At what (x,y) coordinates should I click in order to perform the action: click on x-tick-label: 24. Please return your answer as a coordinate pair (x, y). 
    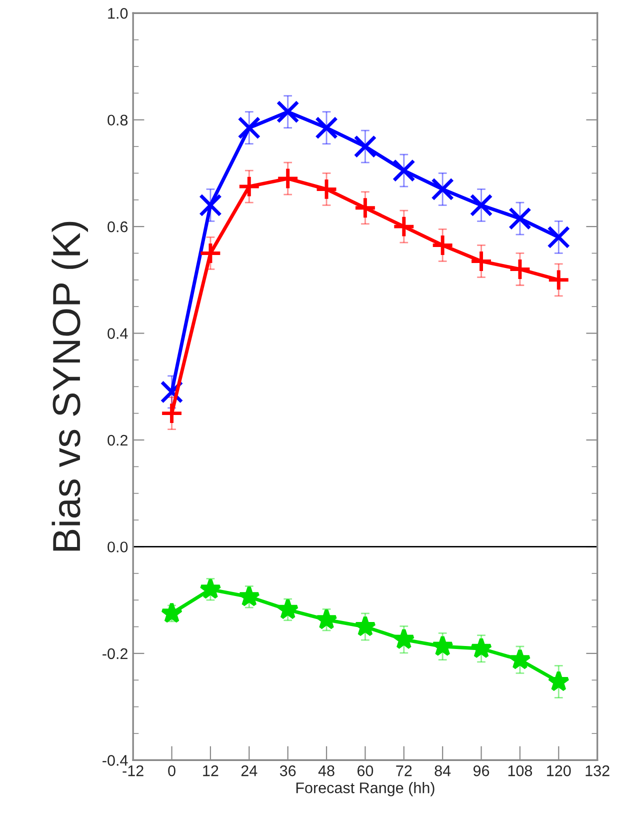
    Looking at the image, I should click on (249, 770).